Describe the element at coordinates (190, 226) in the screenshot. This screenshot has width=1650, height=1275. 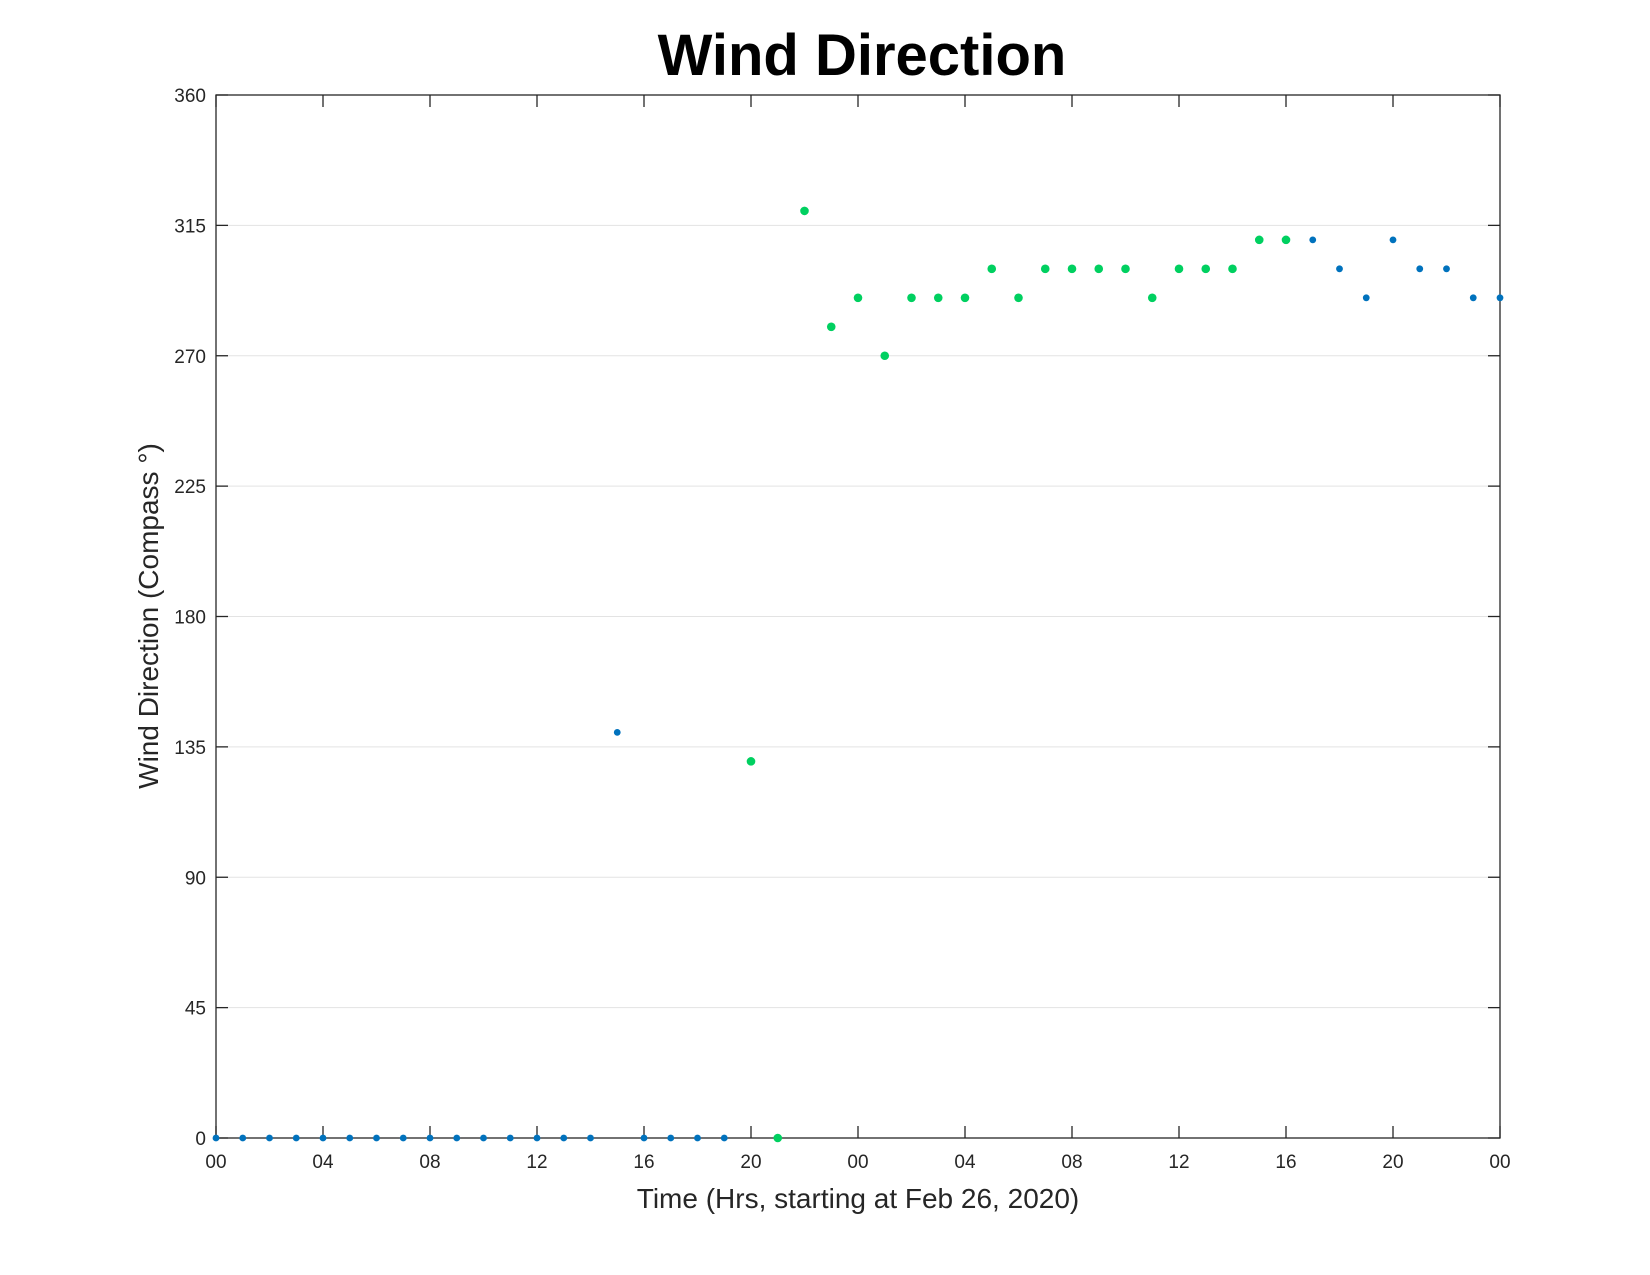
I see `y-tick-label: 315` at that location.